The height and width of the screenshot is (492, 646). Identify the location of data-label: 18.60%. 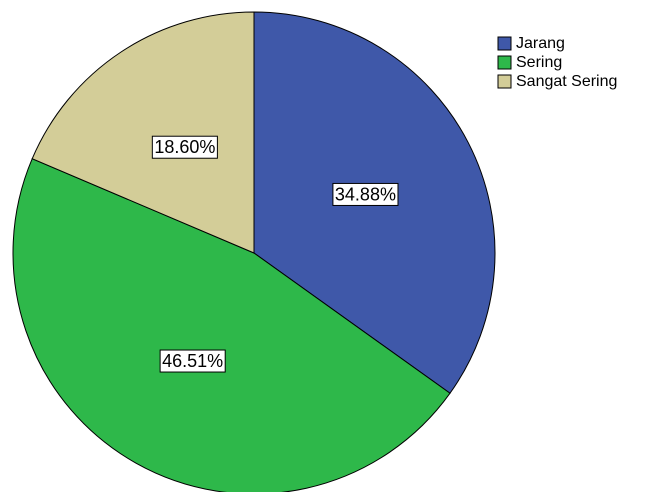
(184, 147).